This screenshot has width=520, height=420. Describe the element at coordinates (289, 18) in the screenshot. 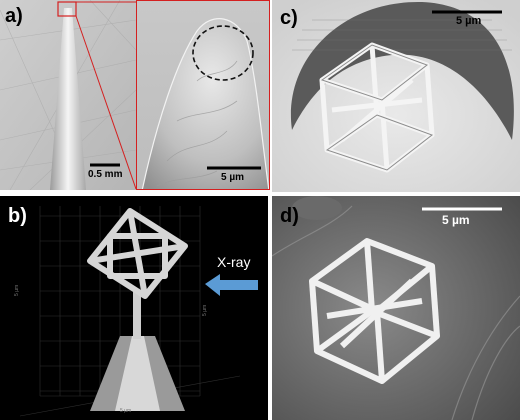

I see `panel-label-c: c)` at that location.